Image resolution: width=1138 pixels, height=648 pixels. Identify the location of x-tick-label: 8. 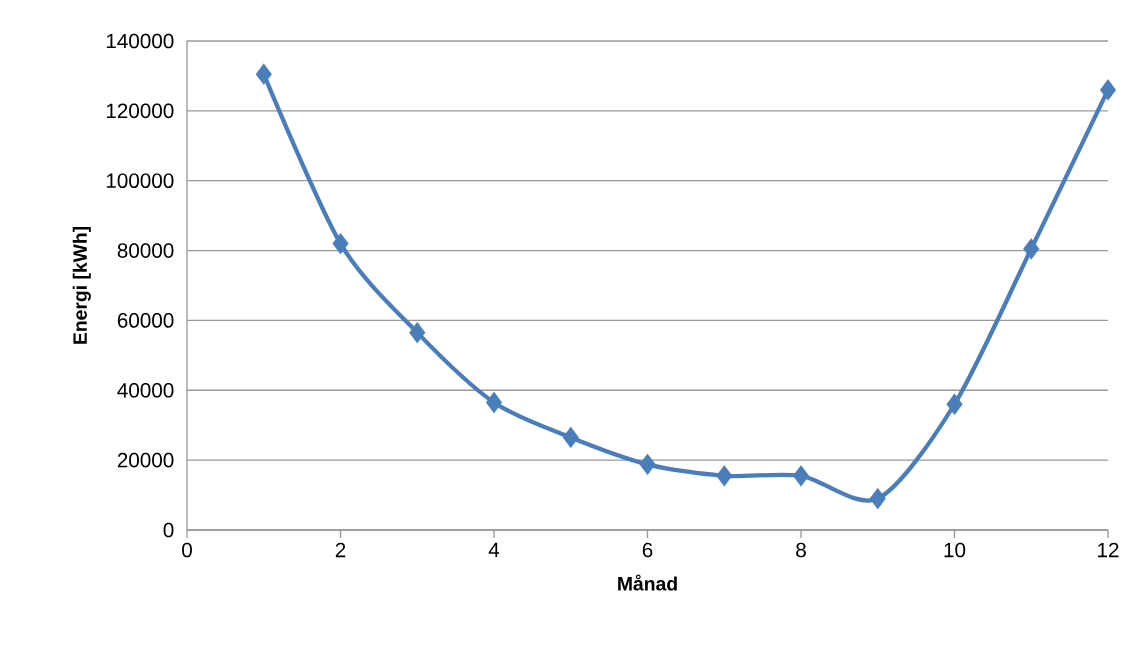
(801, 550).